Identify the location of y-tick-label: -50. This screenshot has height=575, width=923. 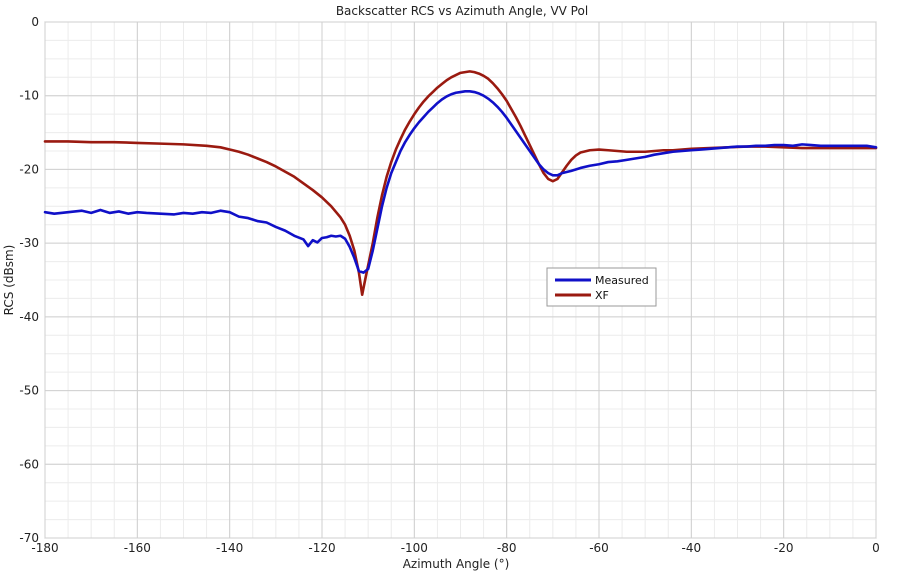
(29, 391).